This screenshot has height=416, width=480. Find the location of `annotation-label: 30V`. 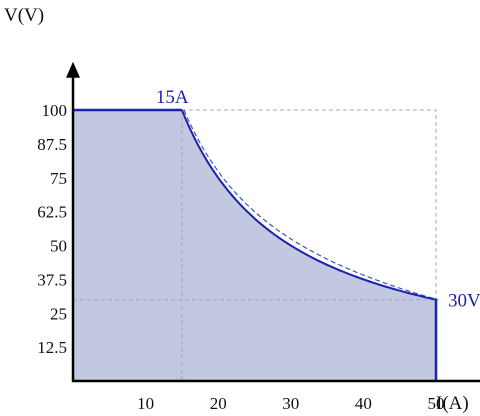

annotation-label: 30V is located at coordinates (464, 301).